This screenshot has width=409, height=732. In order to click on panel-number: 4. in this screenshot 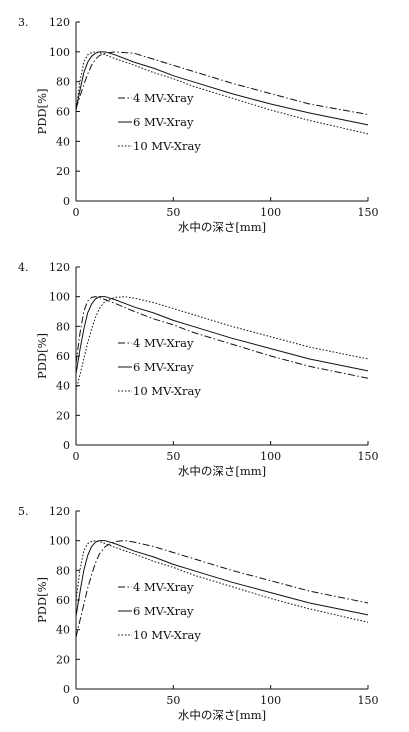, I will do `click(23, 267)`.